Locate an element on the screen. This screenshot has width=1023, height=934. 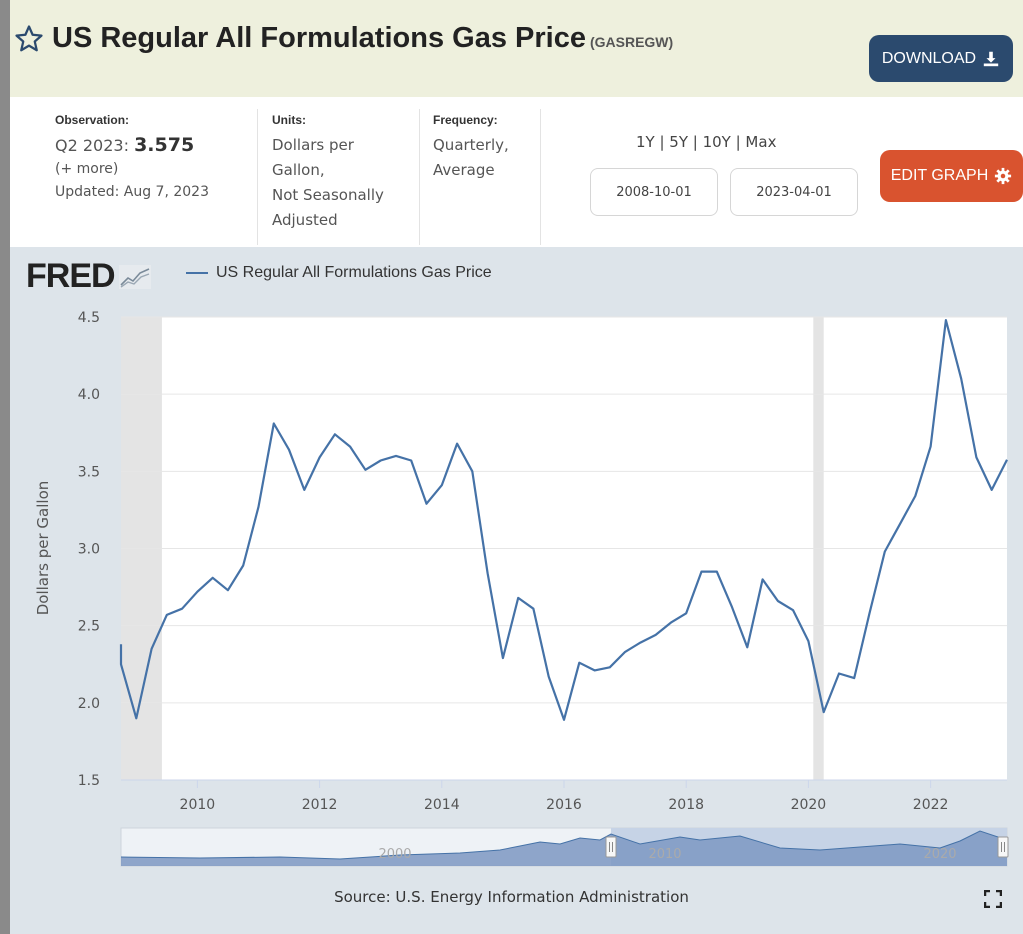
navigator-label: 2010 is located at coordinates (664, 854).